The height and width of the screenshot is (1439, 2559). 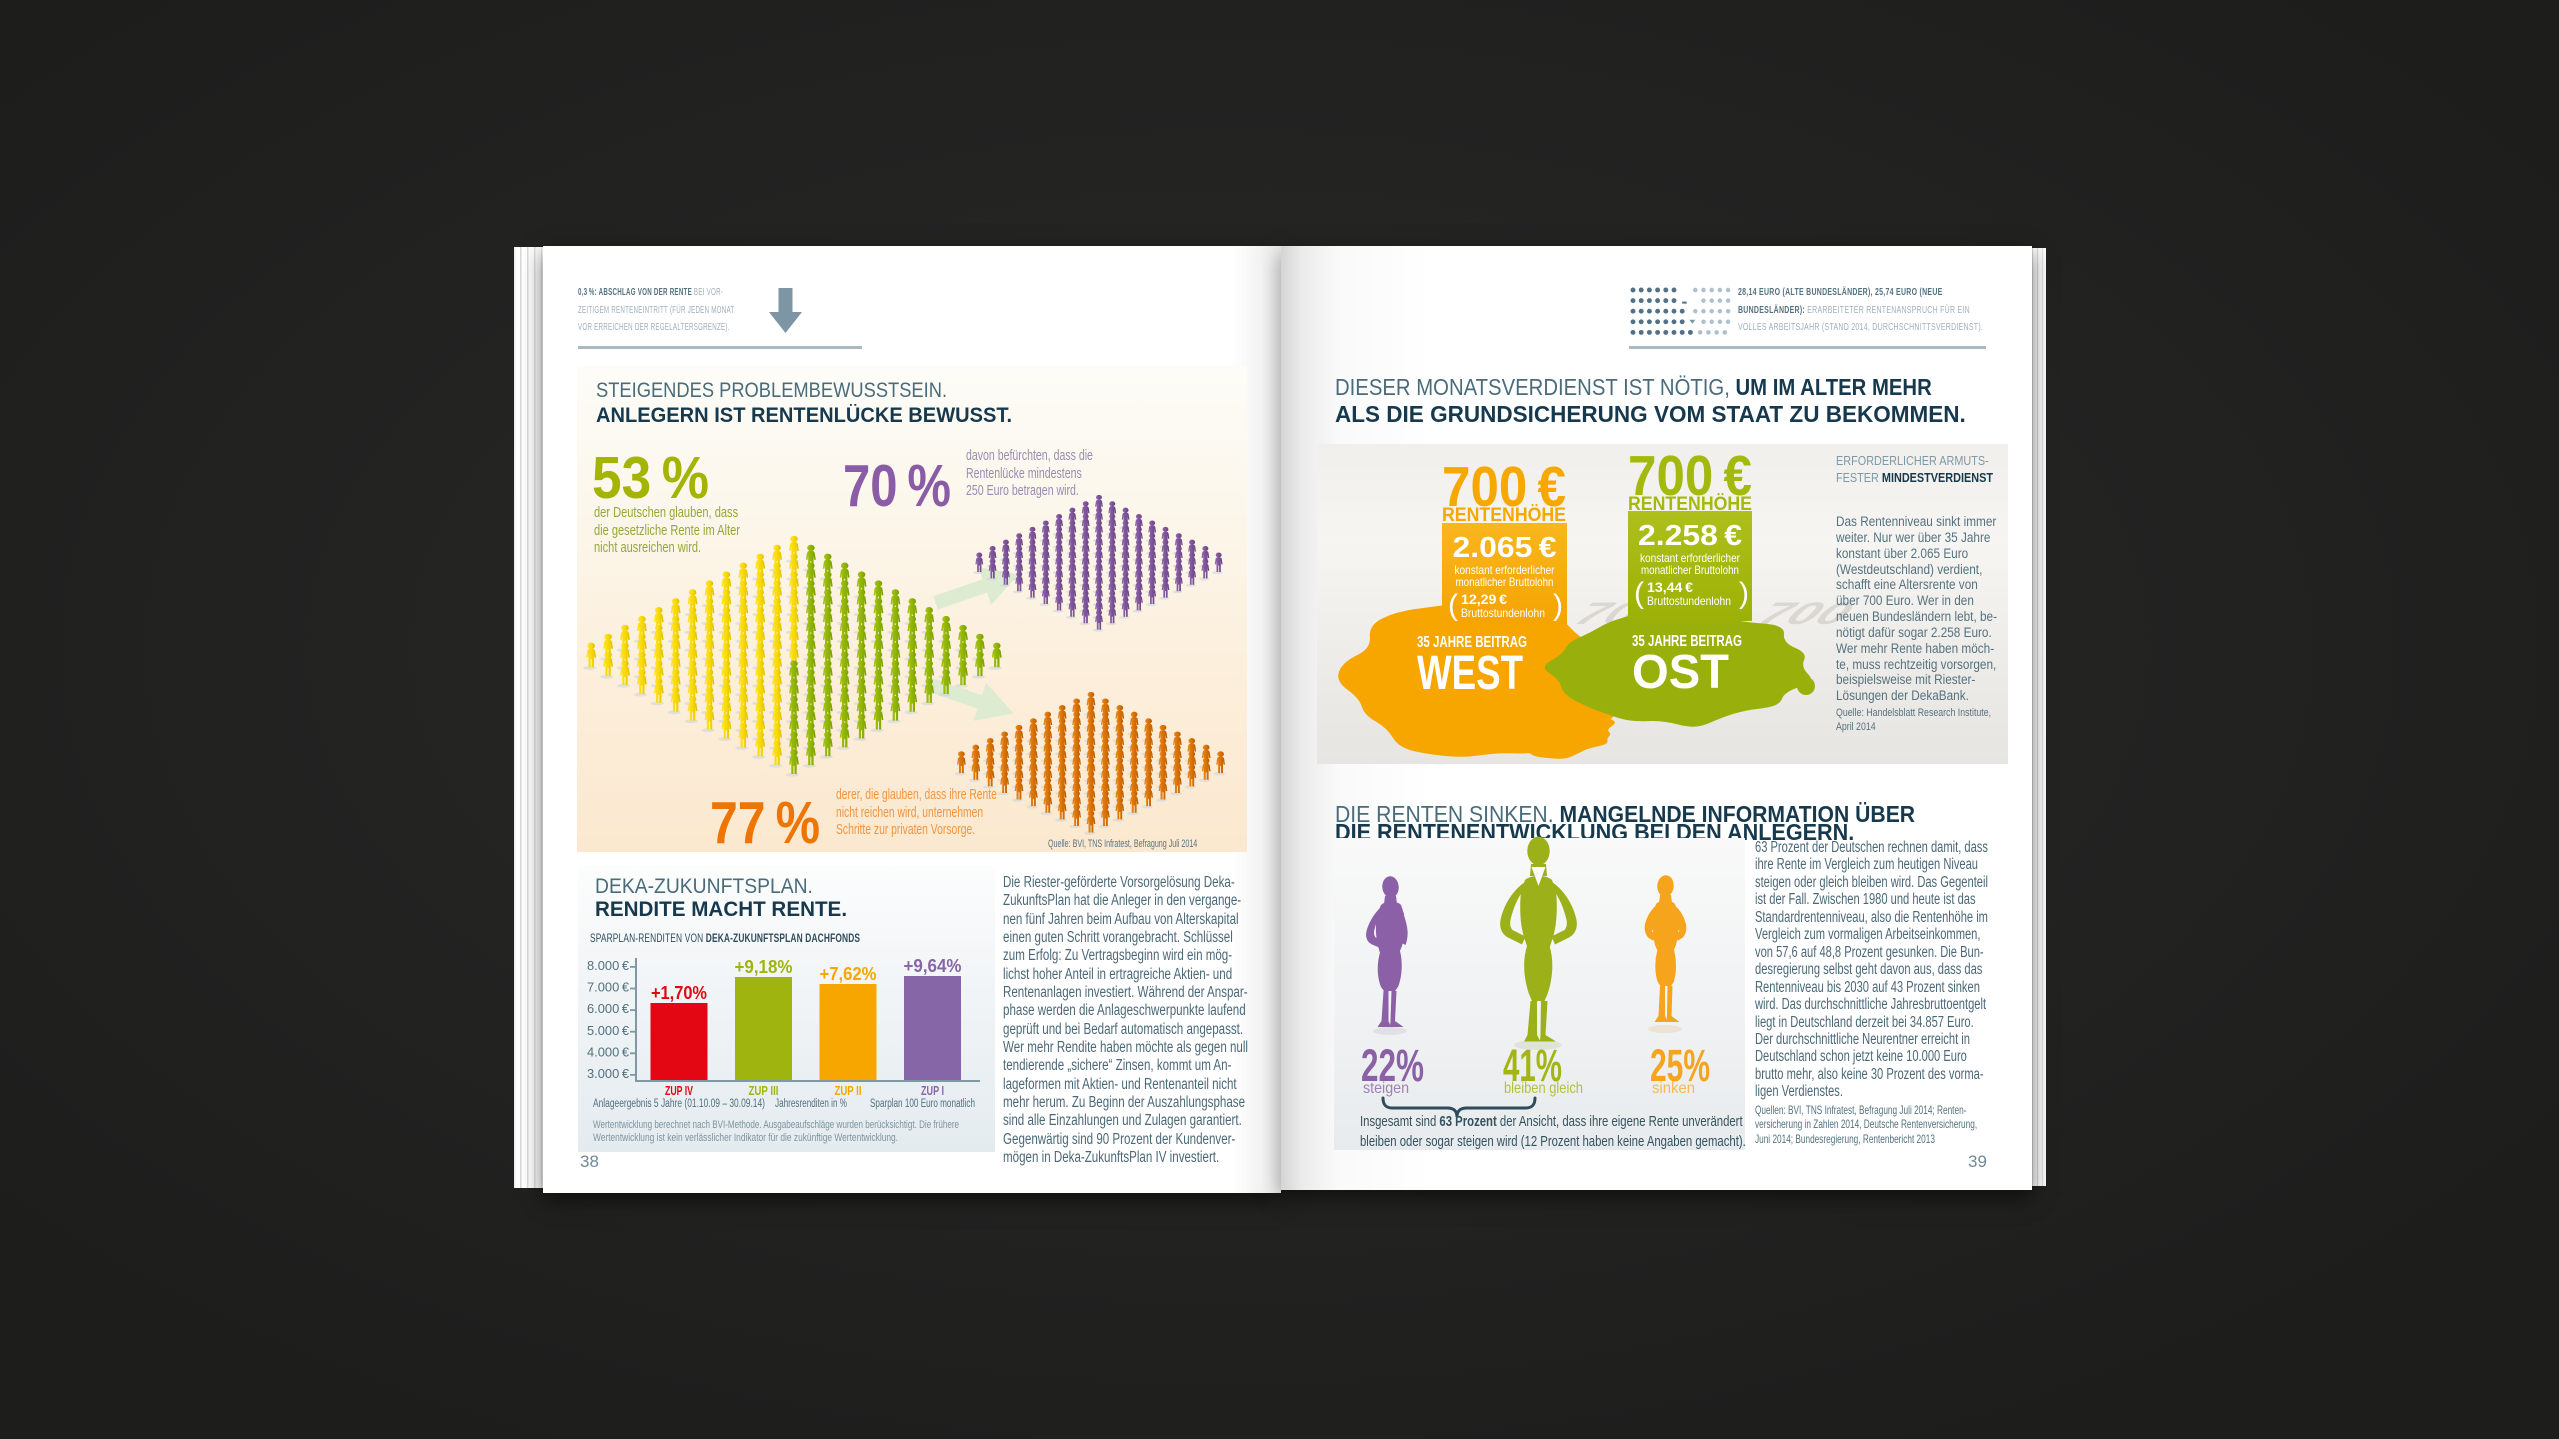 I want to click on svg-text: 3.000 €, so click(x=608, y=1074).